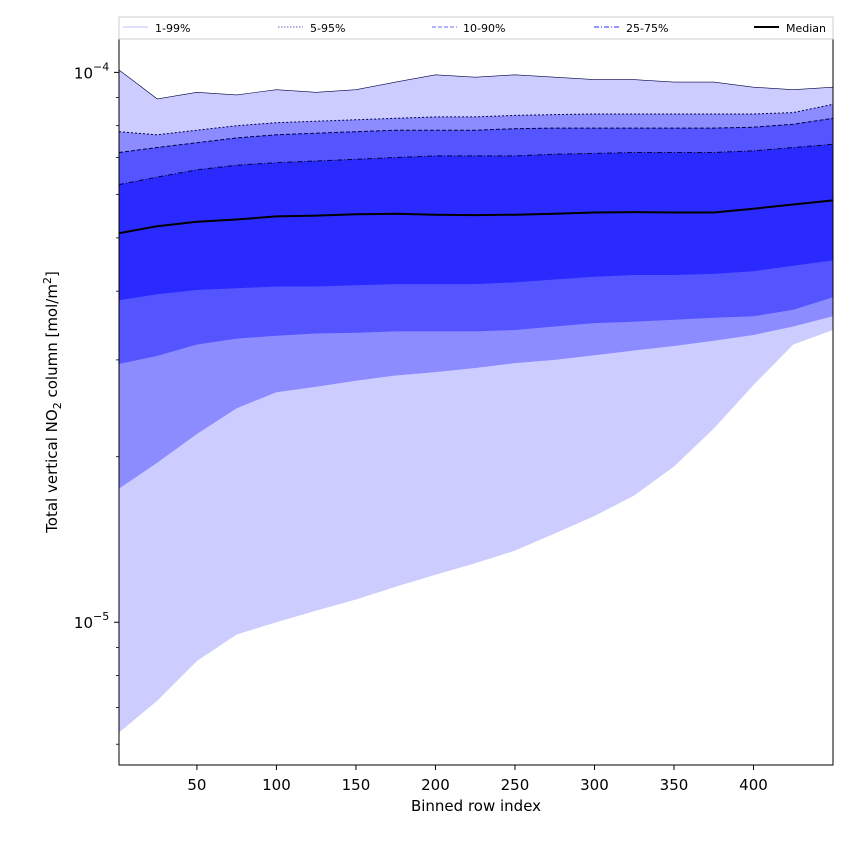 This screenshot has width=850, height=850. I want to click on legend-label: 10-90%, so click(484, 28).